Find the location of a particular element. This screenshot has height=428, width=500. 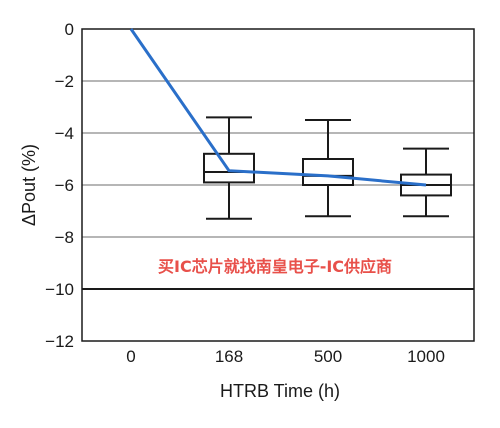

y-tick-label: −12 is located at coordinates (59, 341).